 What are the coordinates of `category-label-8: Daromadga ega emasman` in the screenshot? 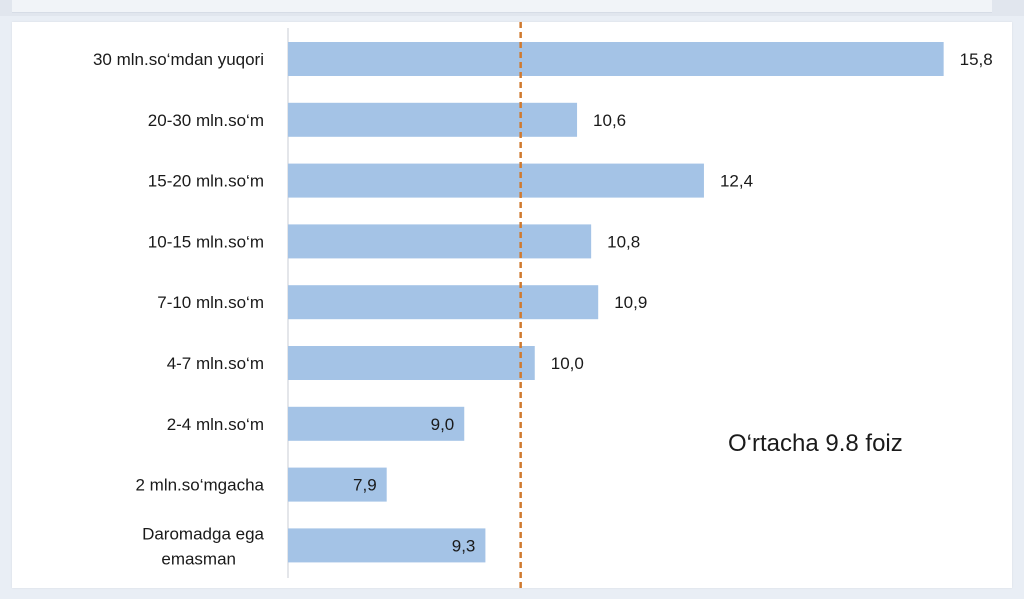 It's located at (203, 546).